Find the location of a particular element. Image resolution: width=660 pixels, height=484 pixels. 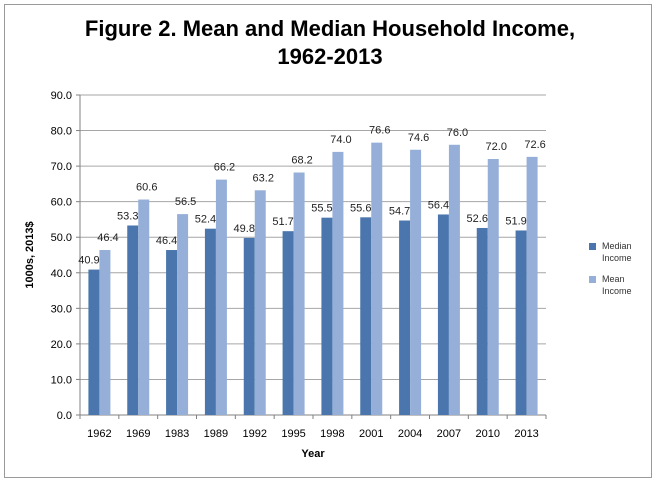

x-tick-label: 1992 is located at coordinates (255, 434).